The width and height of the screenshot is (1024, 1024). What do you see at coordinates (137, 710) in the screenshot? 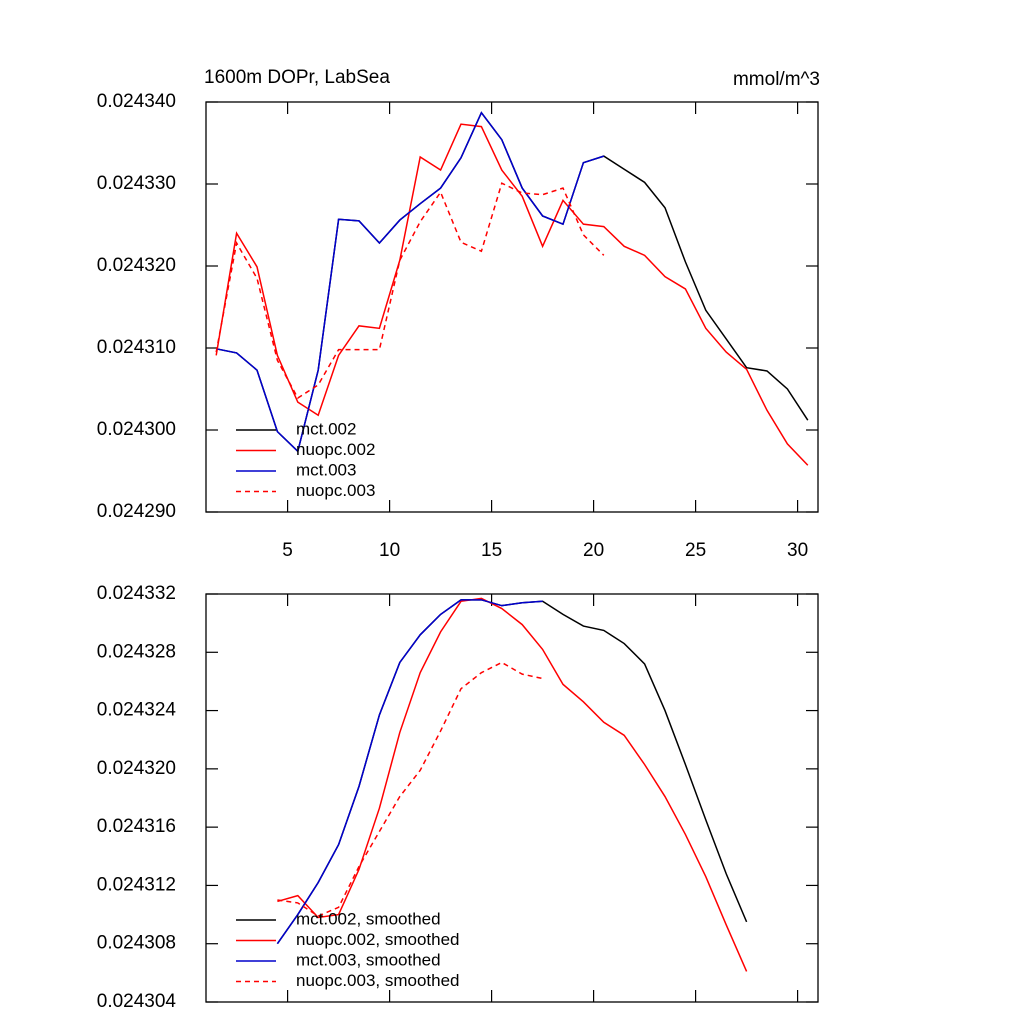
I see `y-tick-label: 0.024324` at bounding box center [137, 710].